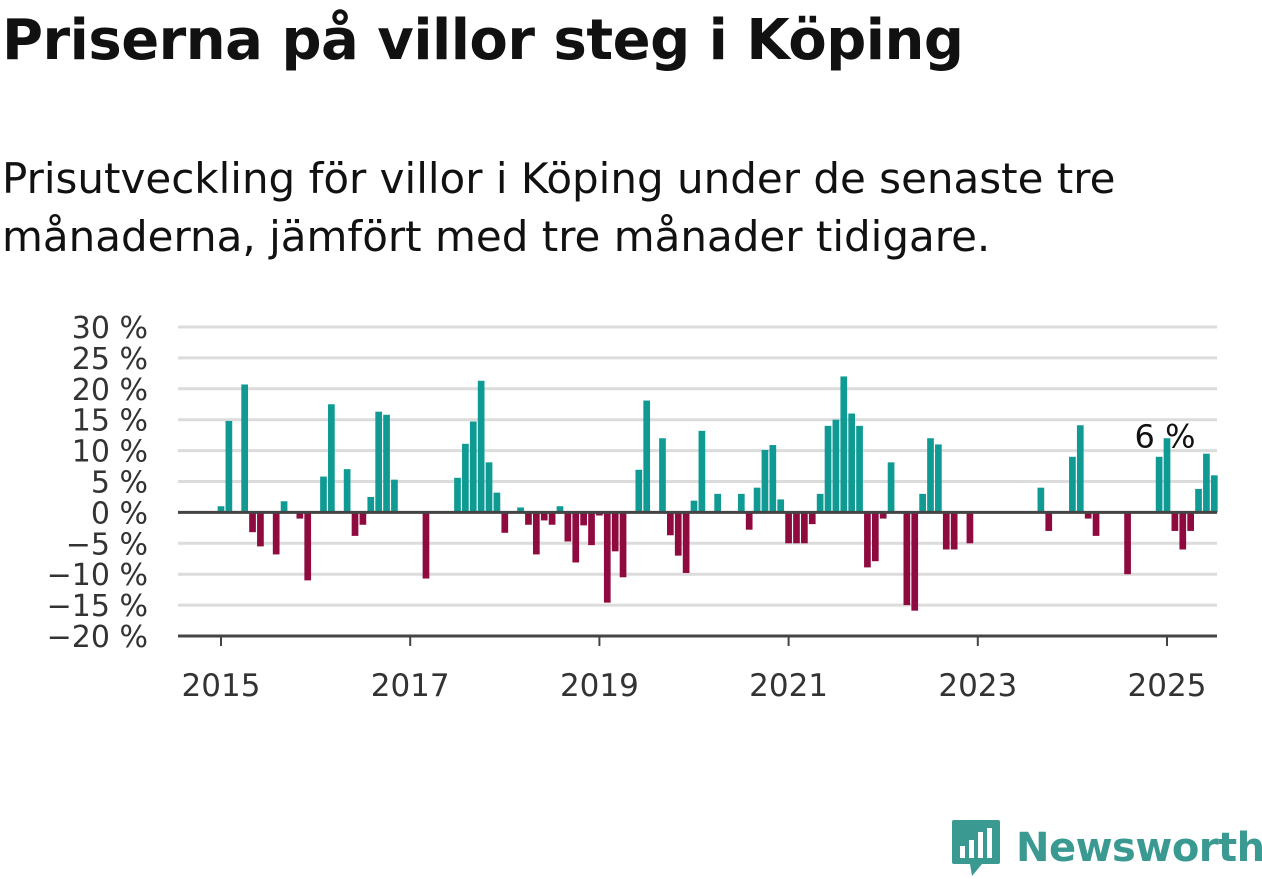  Describe the element at coordinates (1165, 436) in the screenshot. I see `latest-value-annotation: 6 %` at that location.